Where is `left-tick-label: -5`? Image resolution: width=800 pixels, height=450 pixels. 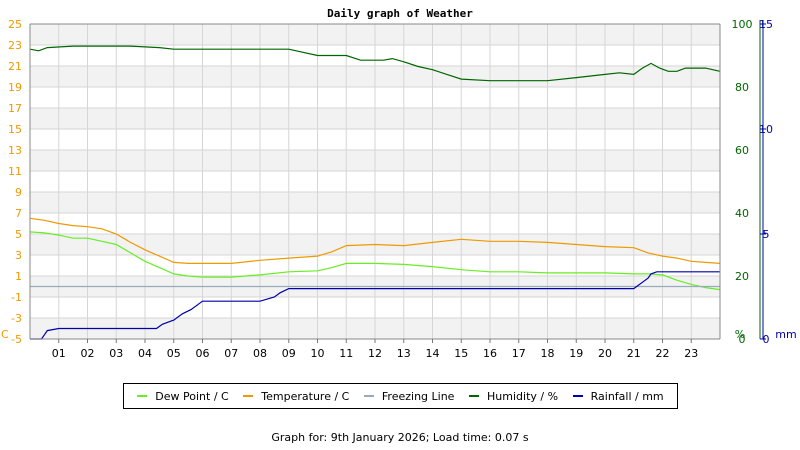
left-tick-label: -5 is located at coordinates (16, 339).